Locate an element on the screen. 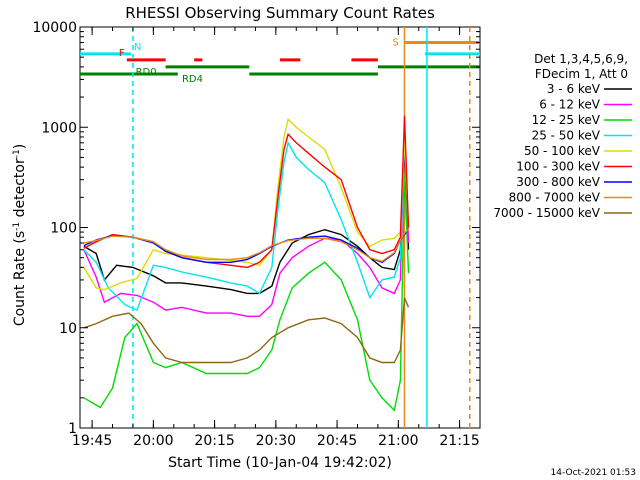 The image size is (640, 480). legend-label: 7000 - 15000 keV is located at coordinates (546, 213).